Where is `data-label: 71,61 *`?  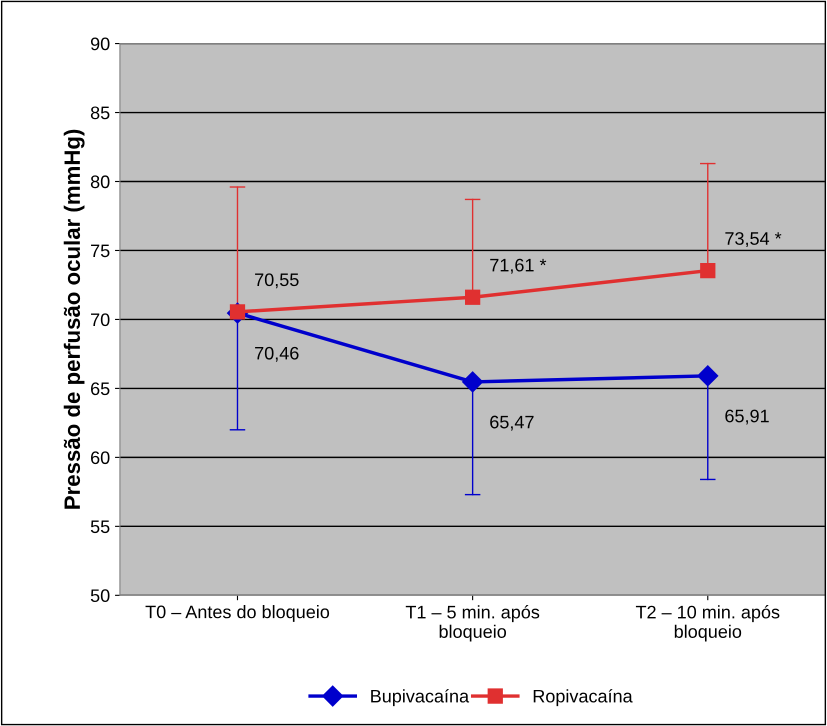
data-label: 71,61 * is located at coordinates (518, 266).